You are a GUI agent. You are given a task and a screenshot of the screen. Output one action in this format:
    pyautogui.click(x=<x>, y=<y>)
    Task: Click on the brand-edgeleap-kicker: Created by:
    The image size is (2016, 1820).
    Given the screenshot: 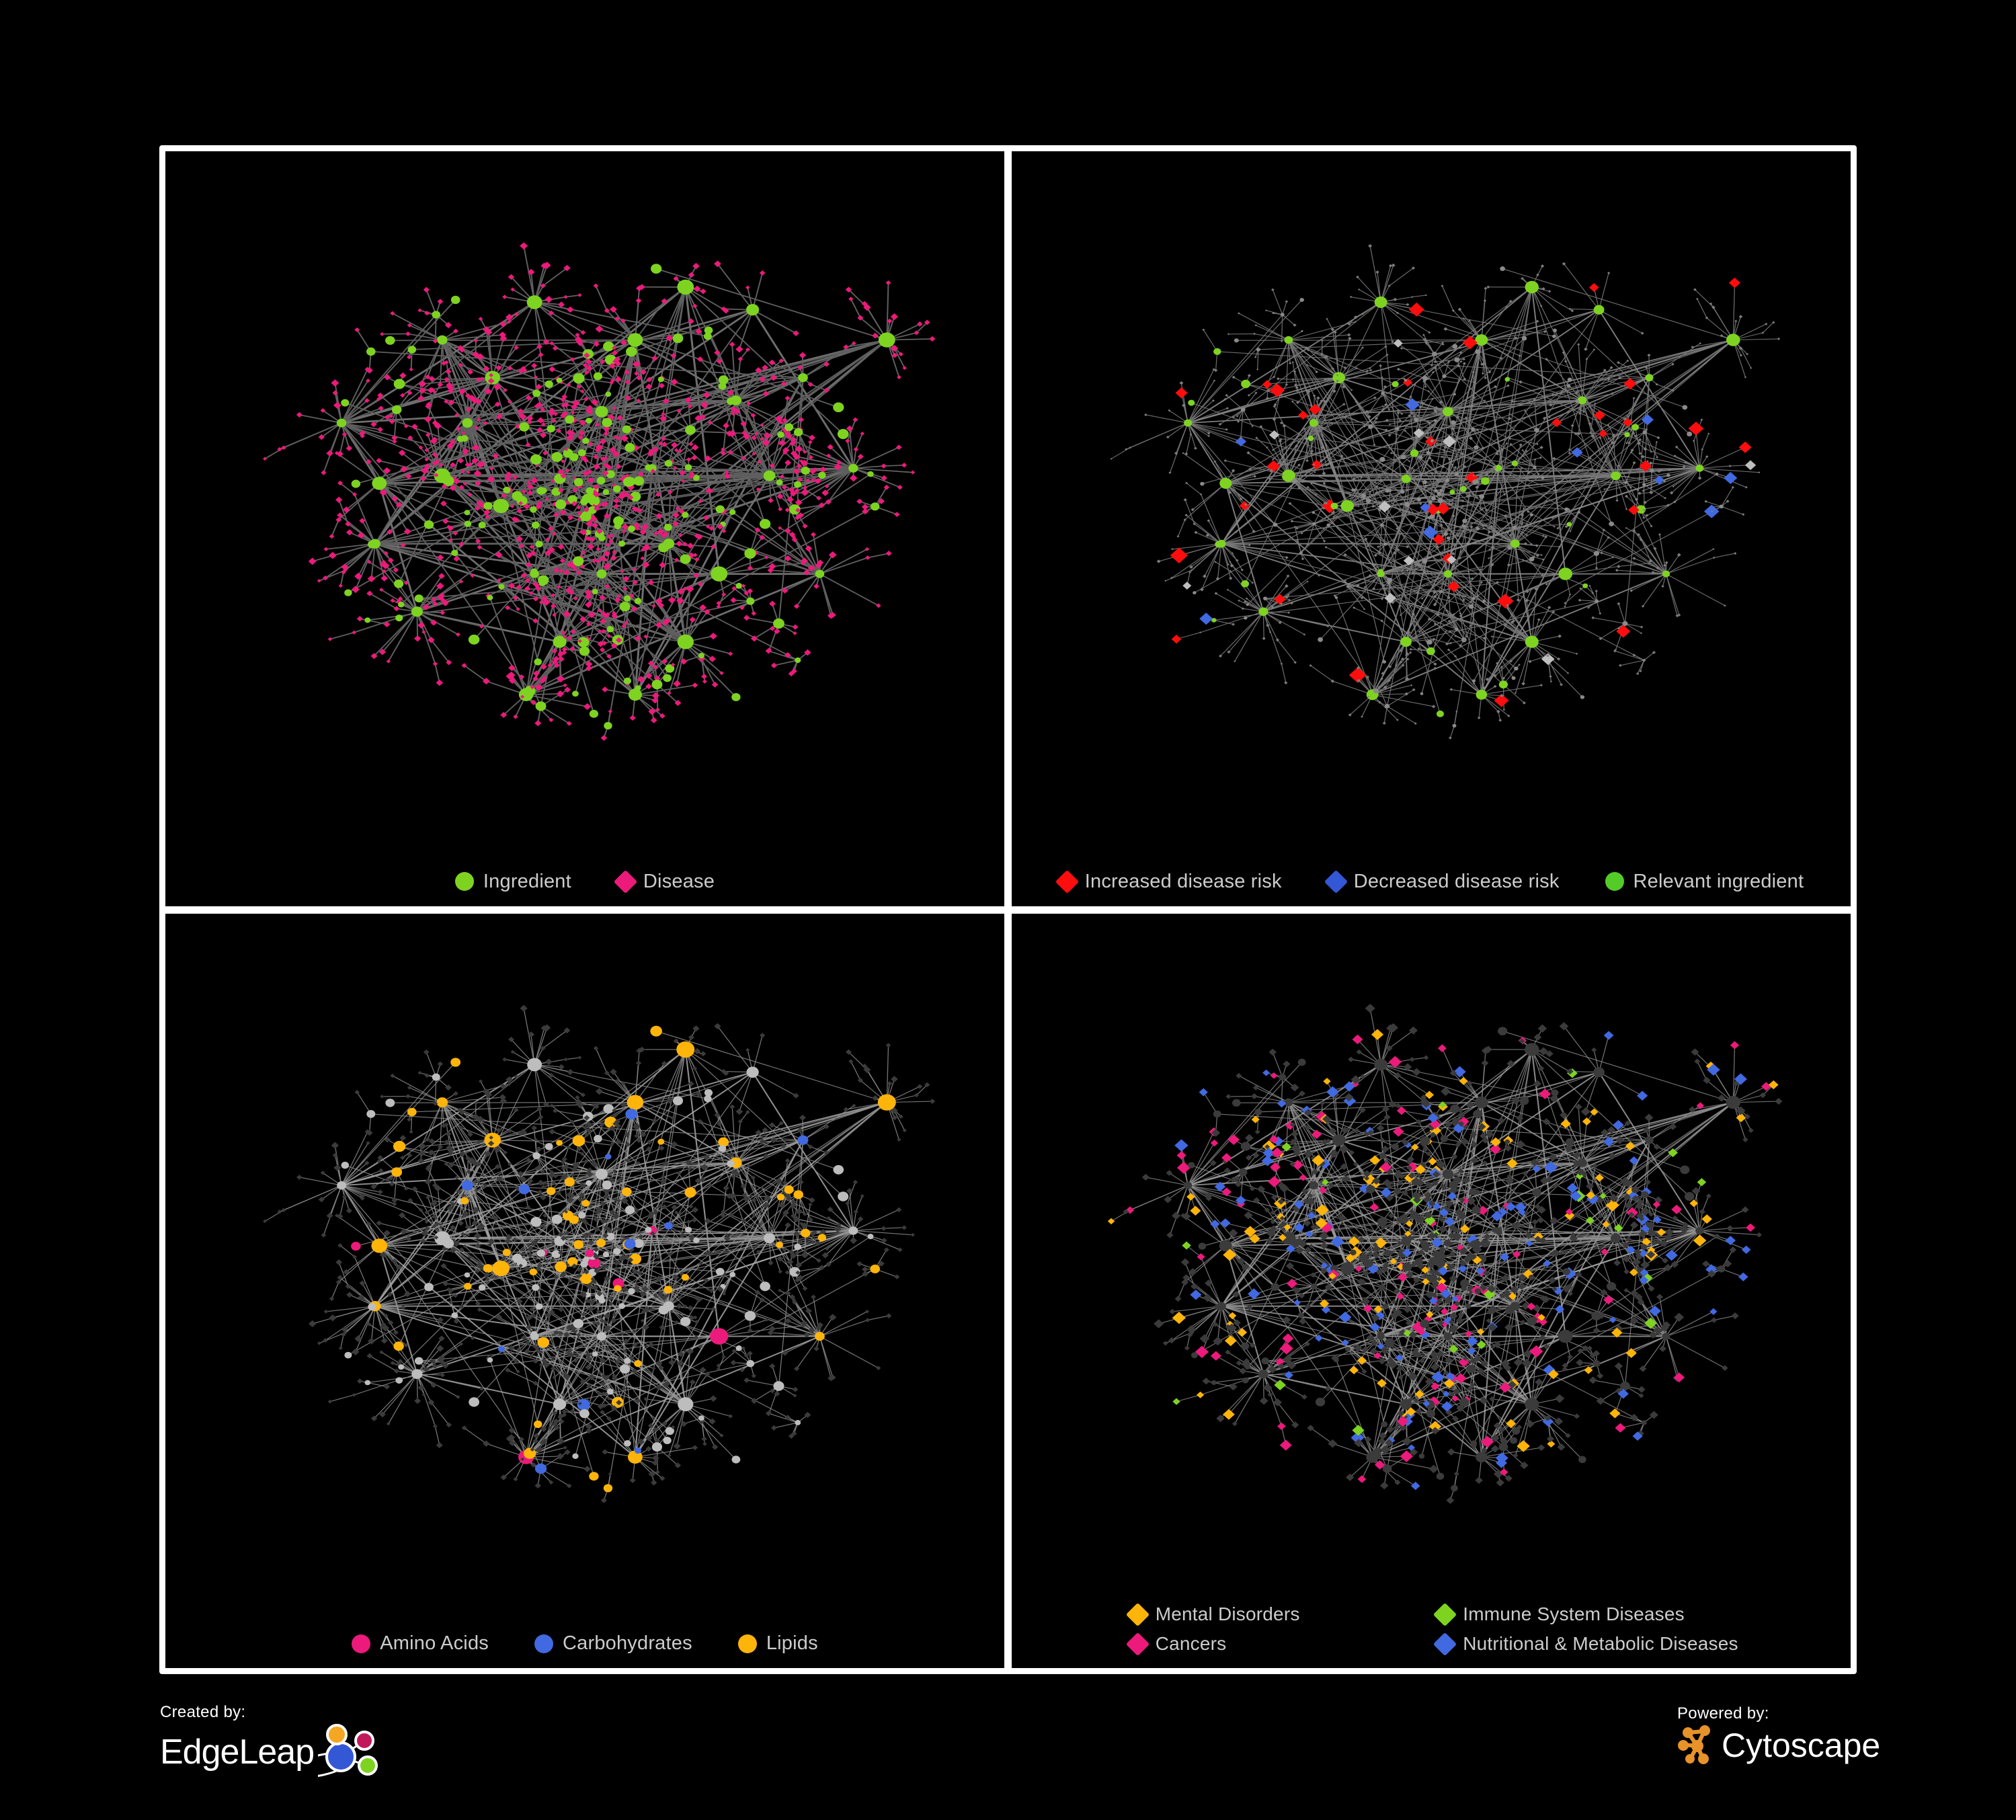 What is the action you would take?
    pyautogui.click(x=203, y=1712)
    